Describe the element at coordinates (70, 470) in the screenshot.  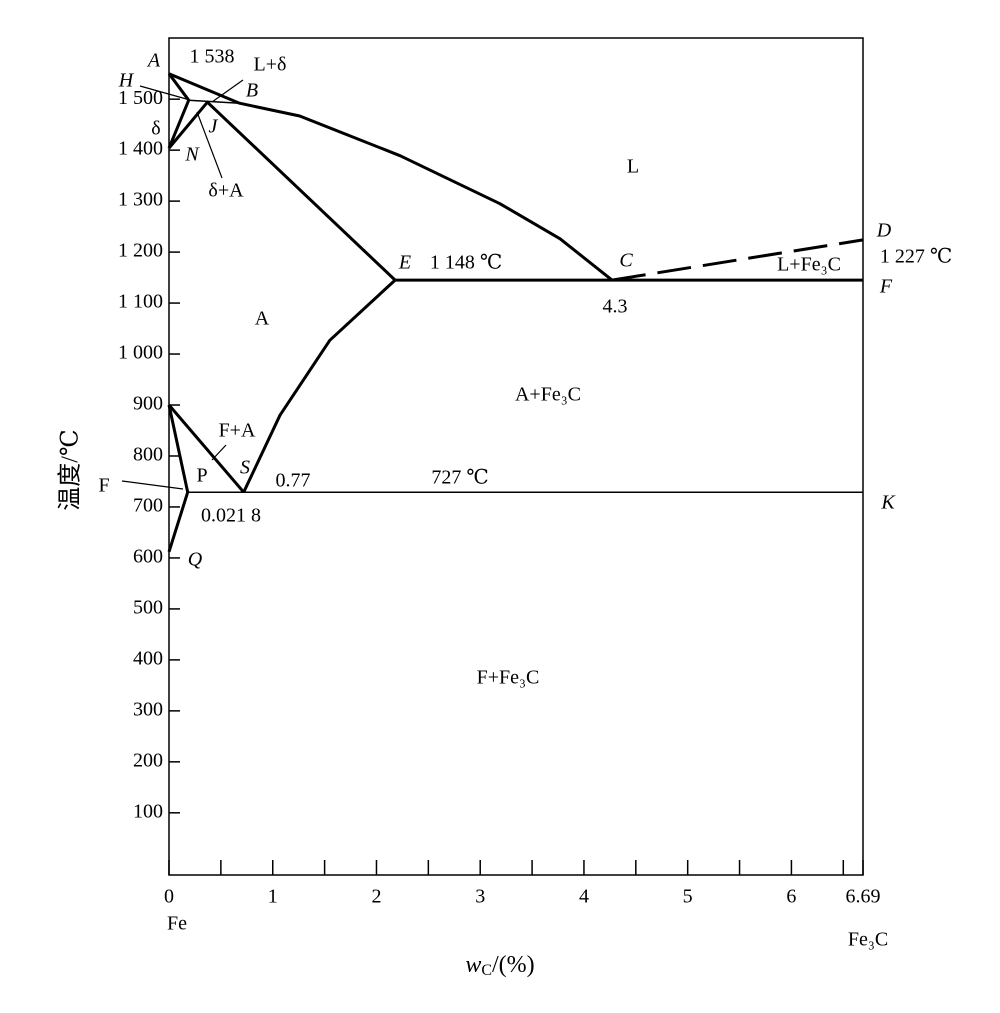
I see `y-axis-title: 温度/℃` at that location.